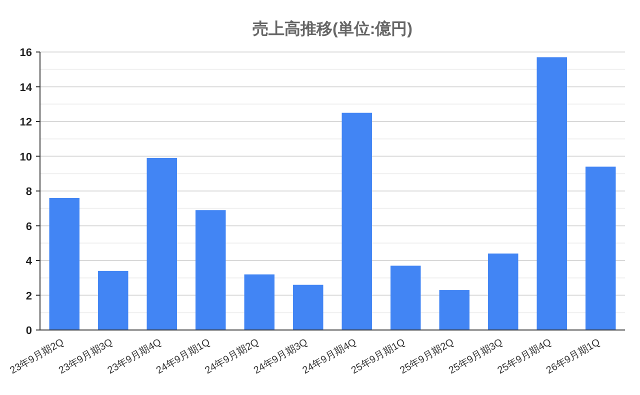  What do you see at coordinates (29, 192) in the screenshot?
I see `y-tick-label: 8` at bounding box center [29, 192].